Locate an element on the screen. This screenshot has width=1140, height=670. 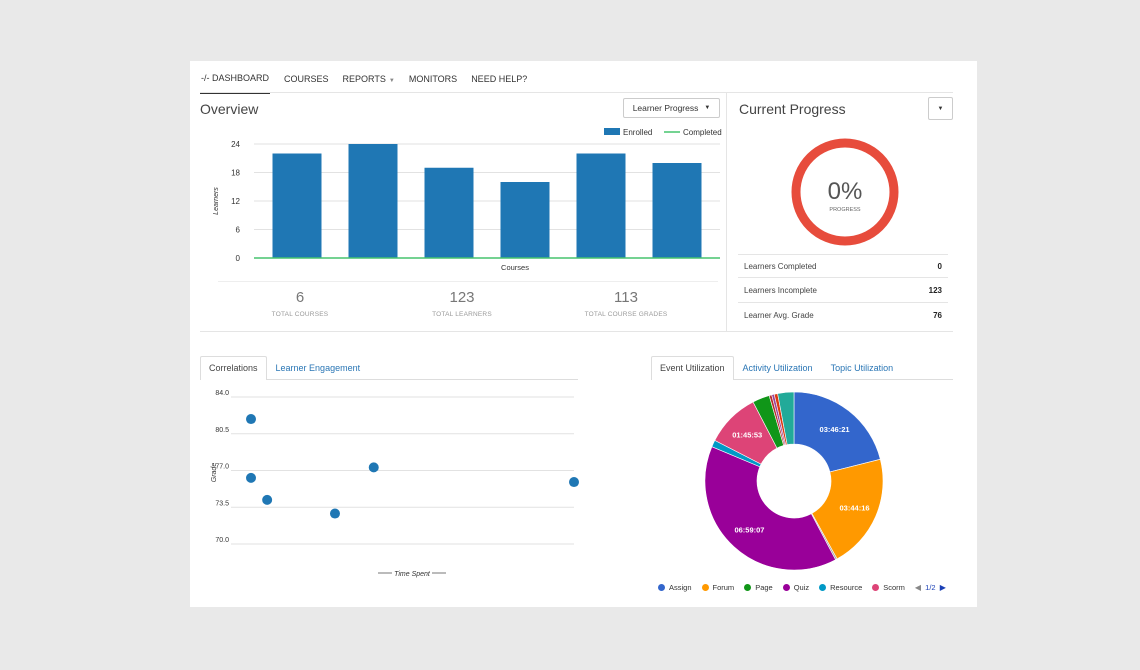
chevron-down-icon: ▼ is located at coordinates (707, 108).